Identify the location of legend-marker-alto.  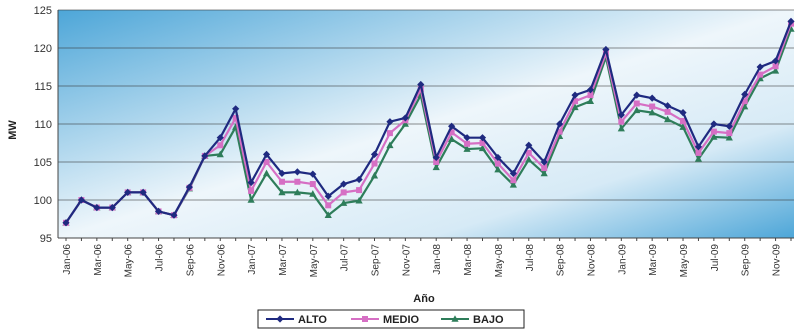
(280, 319).